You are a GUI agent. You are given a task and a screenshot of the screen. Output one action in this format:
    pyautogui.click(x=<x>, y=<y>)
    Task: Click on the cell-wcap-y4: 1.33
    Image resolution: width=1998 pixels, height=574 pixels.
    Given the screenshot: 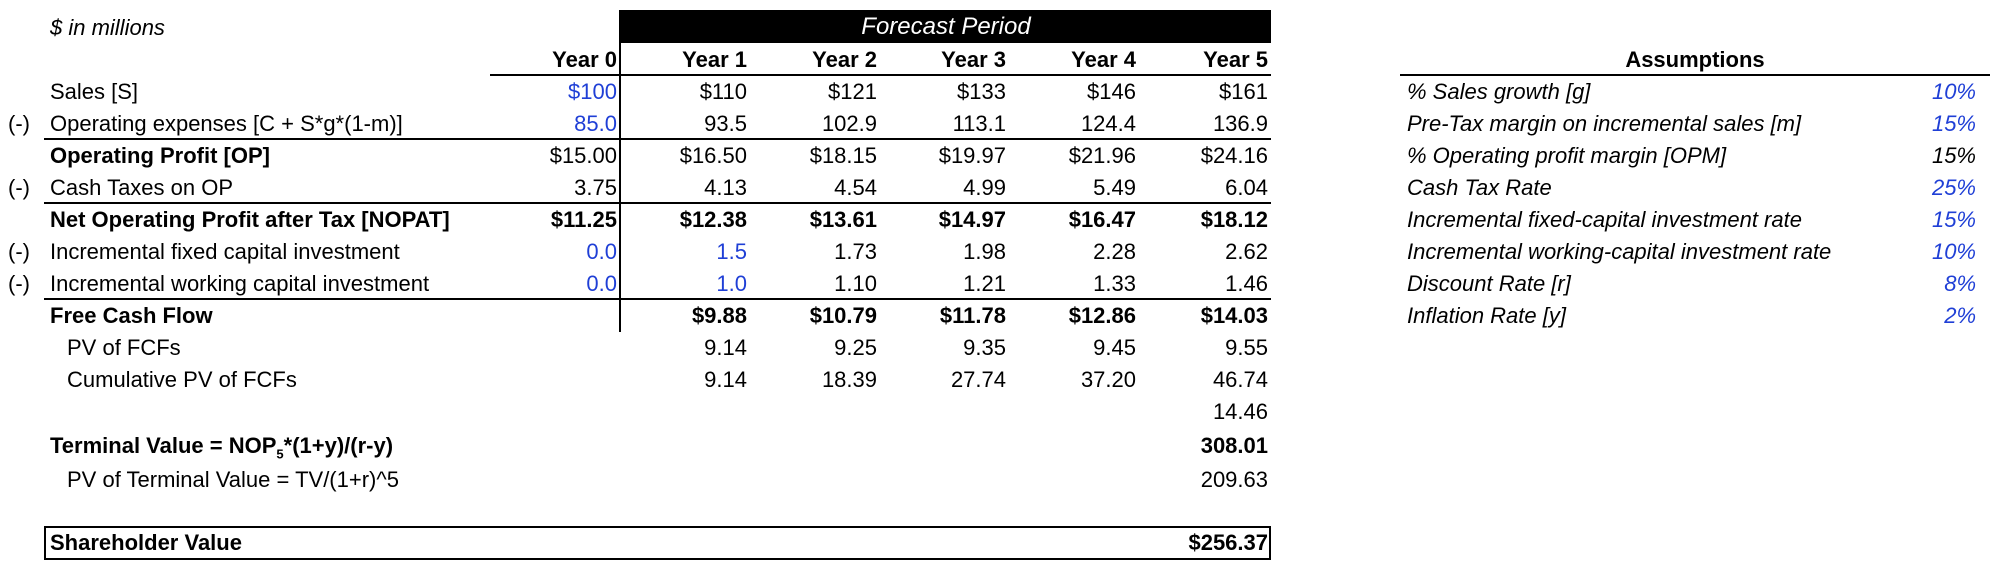 What is the action you would take?
    pyautogui.click(x=1114, y=283)
    